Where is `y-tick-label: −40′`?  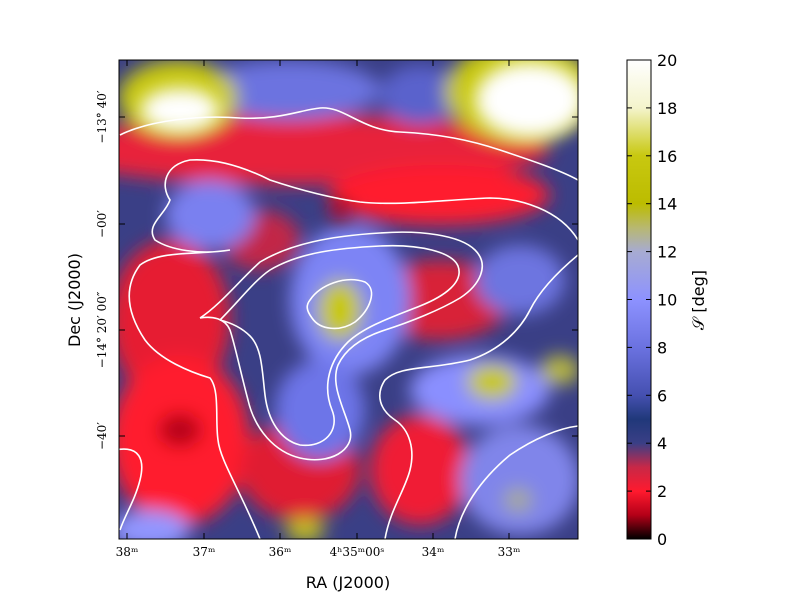 y-tick-label: −40′ is located at coordinates (102, 436).